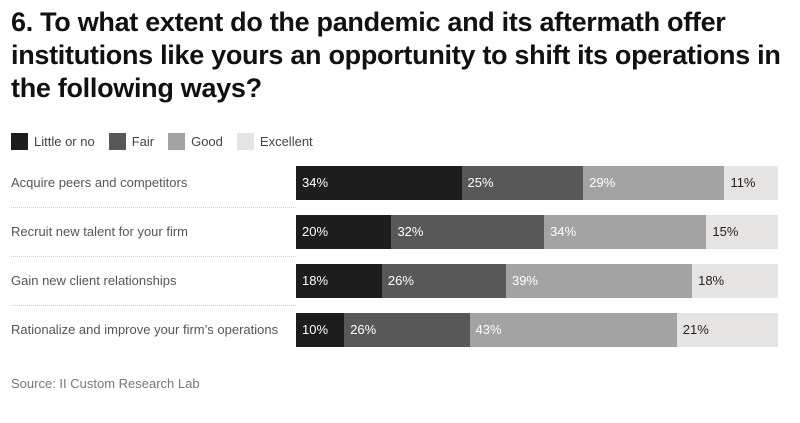 The width and height of the screenshot is (800, 423). I want to click on legend-item-good: Good, so click(195, 141).